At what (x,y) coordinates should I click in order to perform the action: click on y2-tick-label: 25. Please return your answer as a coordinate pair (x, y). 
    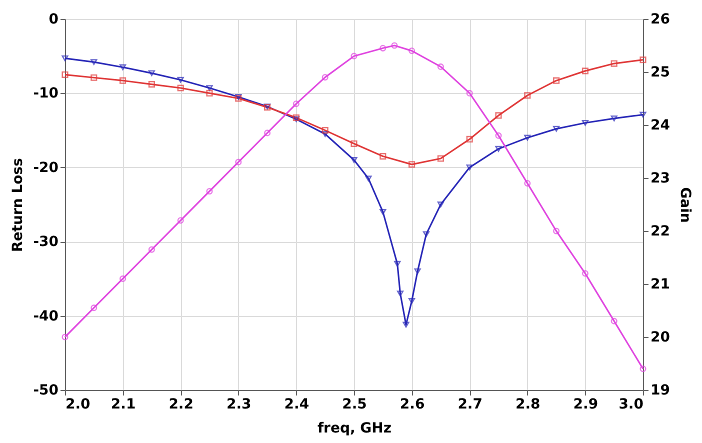
    Looking at the image, I should click on (660, 72).